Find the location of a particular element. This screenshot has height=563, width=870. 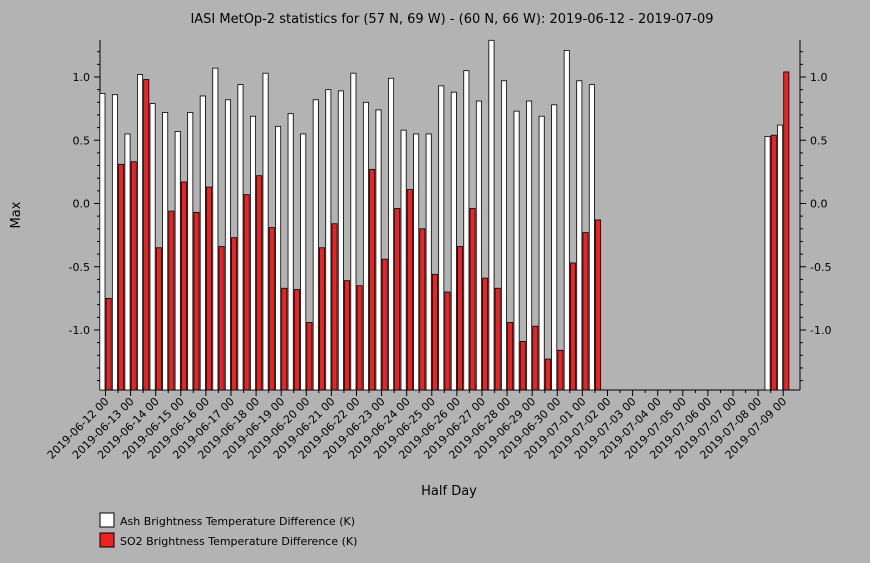

y-tick-label-right: 0.5 is located at coordinates (819, 140).